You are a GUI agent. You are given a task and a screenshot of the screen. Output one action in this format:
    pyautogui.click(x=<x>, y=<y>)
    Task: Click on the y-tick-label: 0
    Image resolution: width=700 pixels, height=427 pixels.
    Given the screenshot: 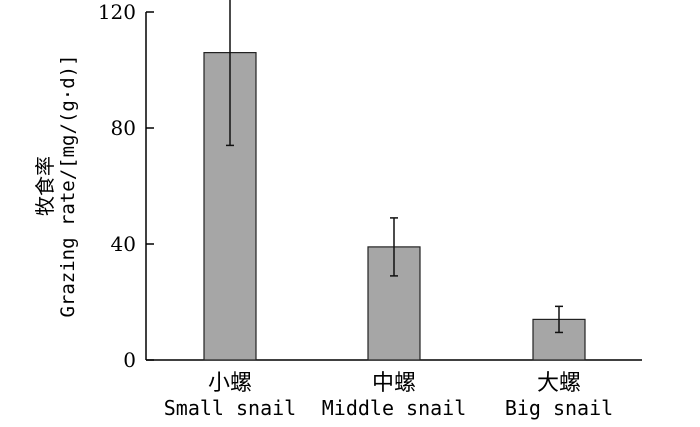 What is the action you would take?
    pyautogui.click(x=129, y=360)
    